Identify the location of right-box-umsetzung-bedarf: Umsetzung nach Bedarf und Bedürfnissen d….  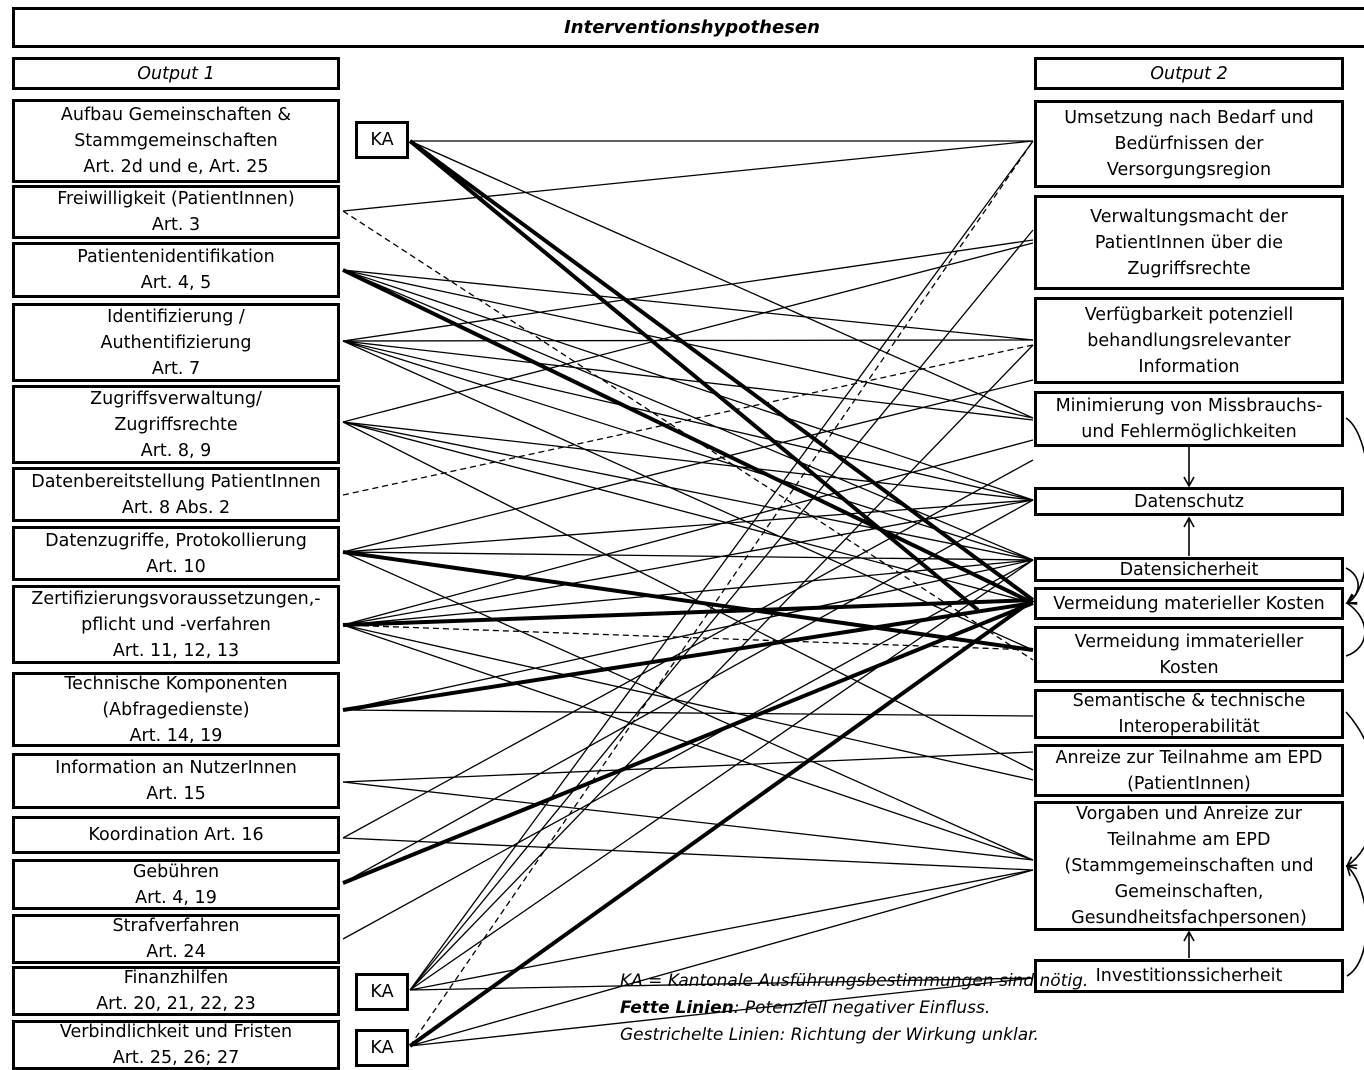
(1189, 144).